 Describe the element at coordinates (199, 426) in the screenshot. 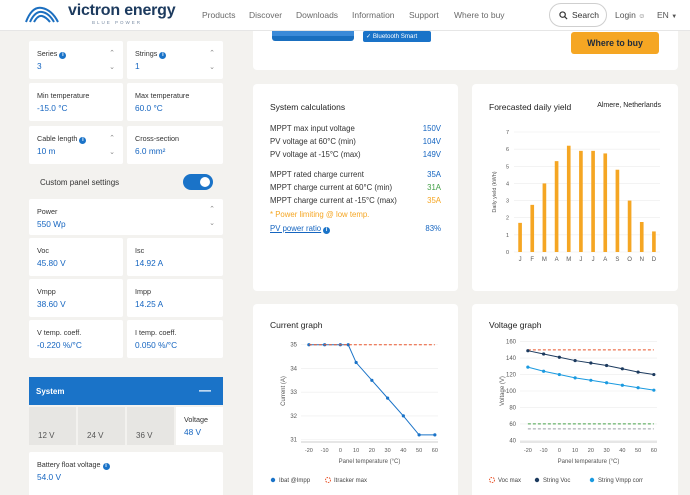

I see `voltage-selected: Voltage 48 V` at that location.